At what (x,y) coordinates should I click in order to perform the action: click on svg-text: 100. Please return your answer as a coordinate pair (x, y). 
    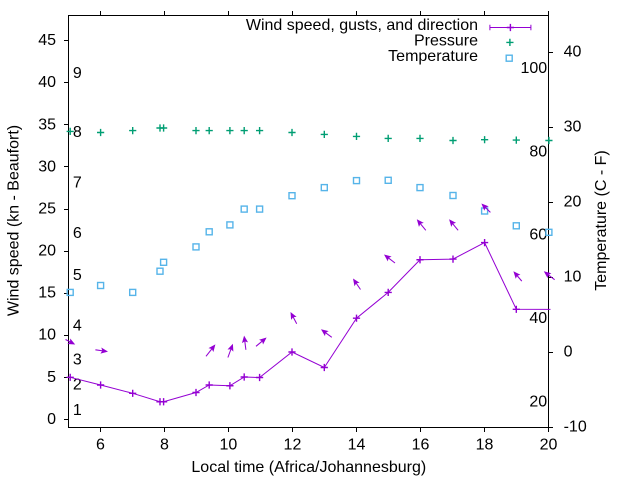
    Looking at the image, I should click on (533, 68).